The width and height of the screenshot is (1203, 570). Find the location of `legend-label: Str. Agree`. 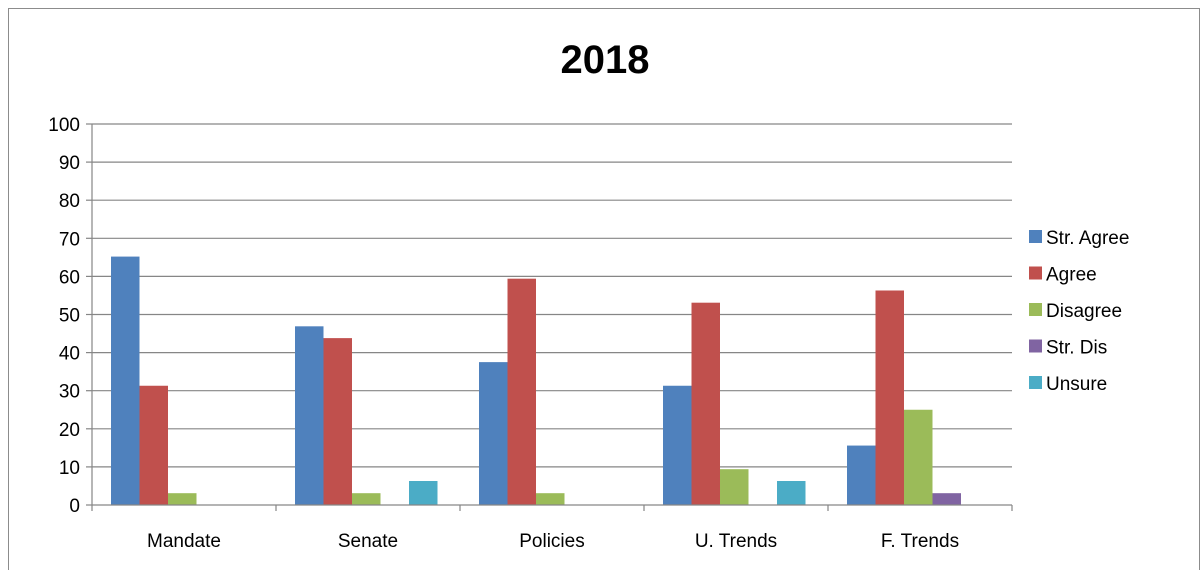

legend-label: Str. Agree is located at coordinates (1087, 238).